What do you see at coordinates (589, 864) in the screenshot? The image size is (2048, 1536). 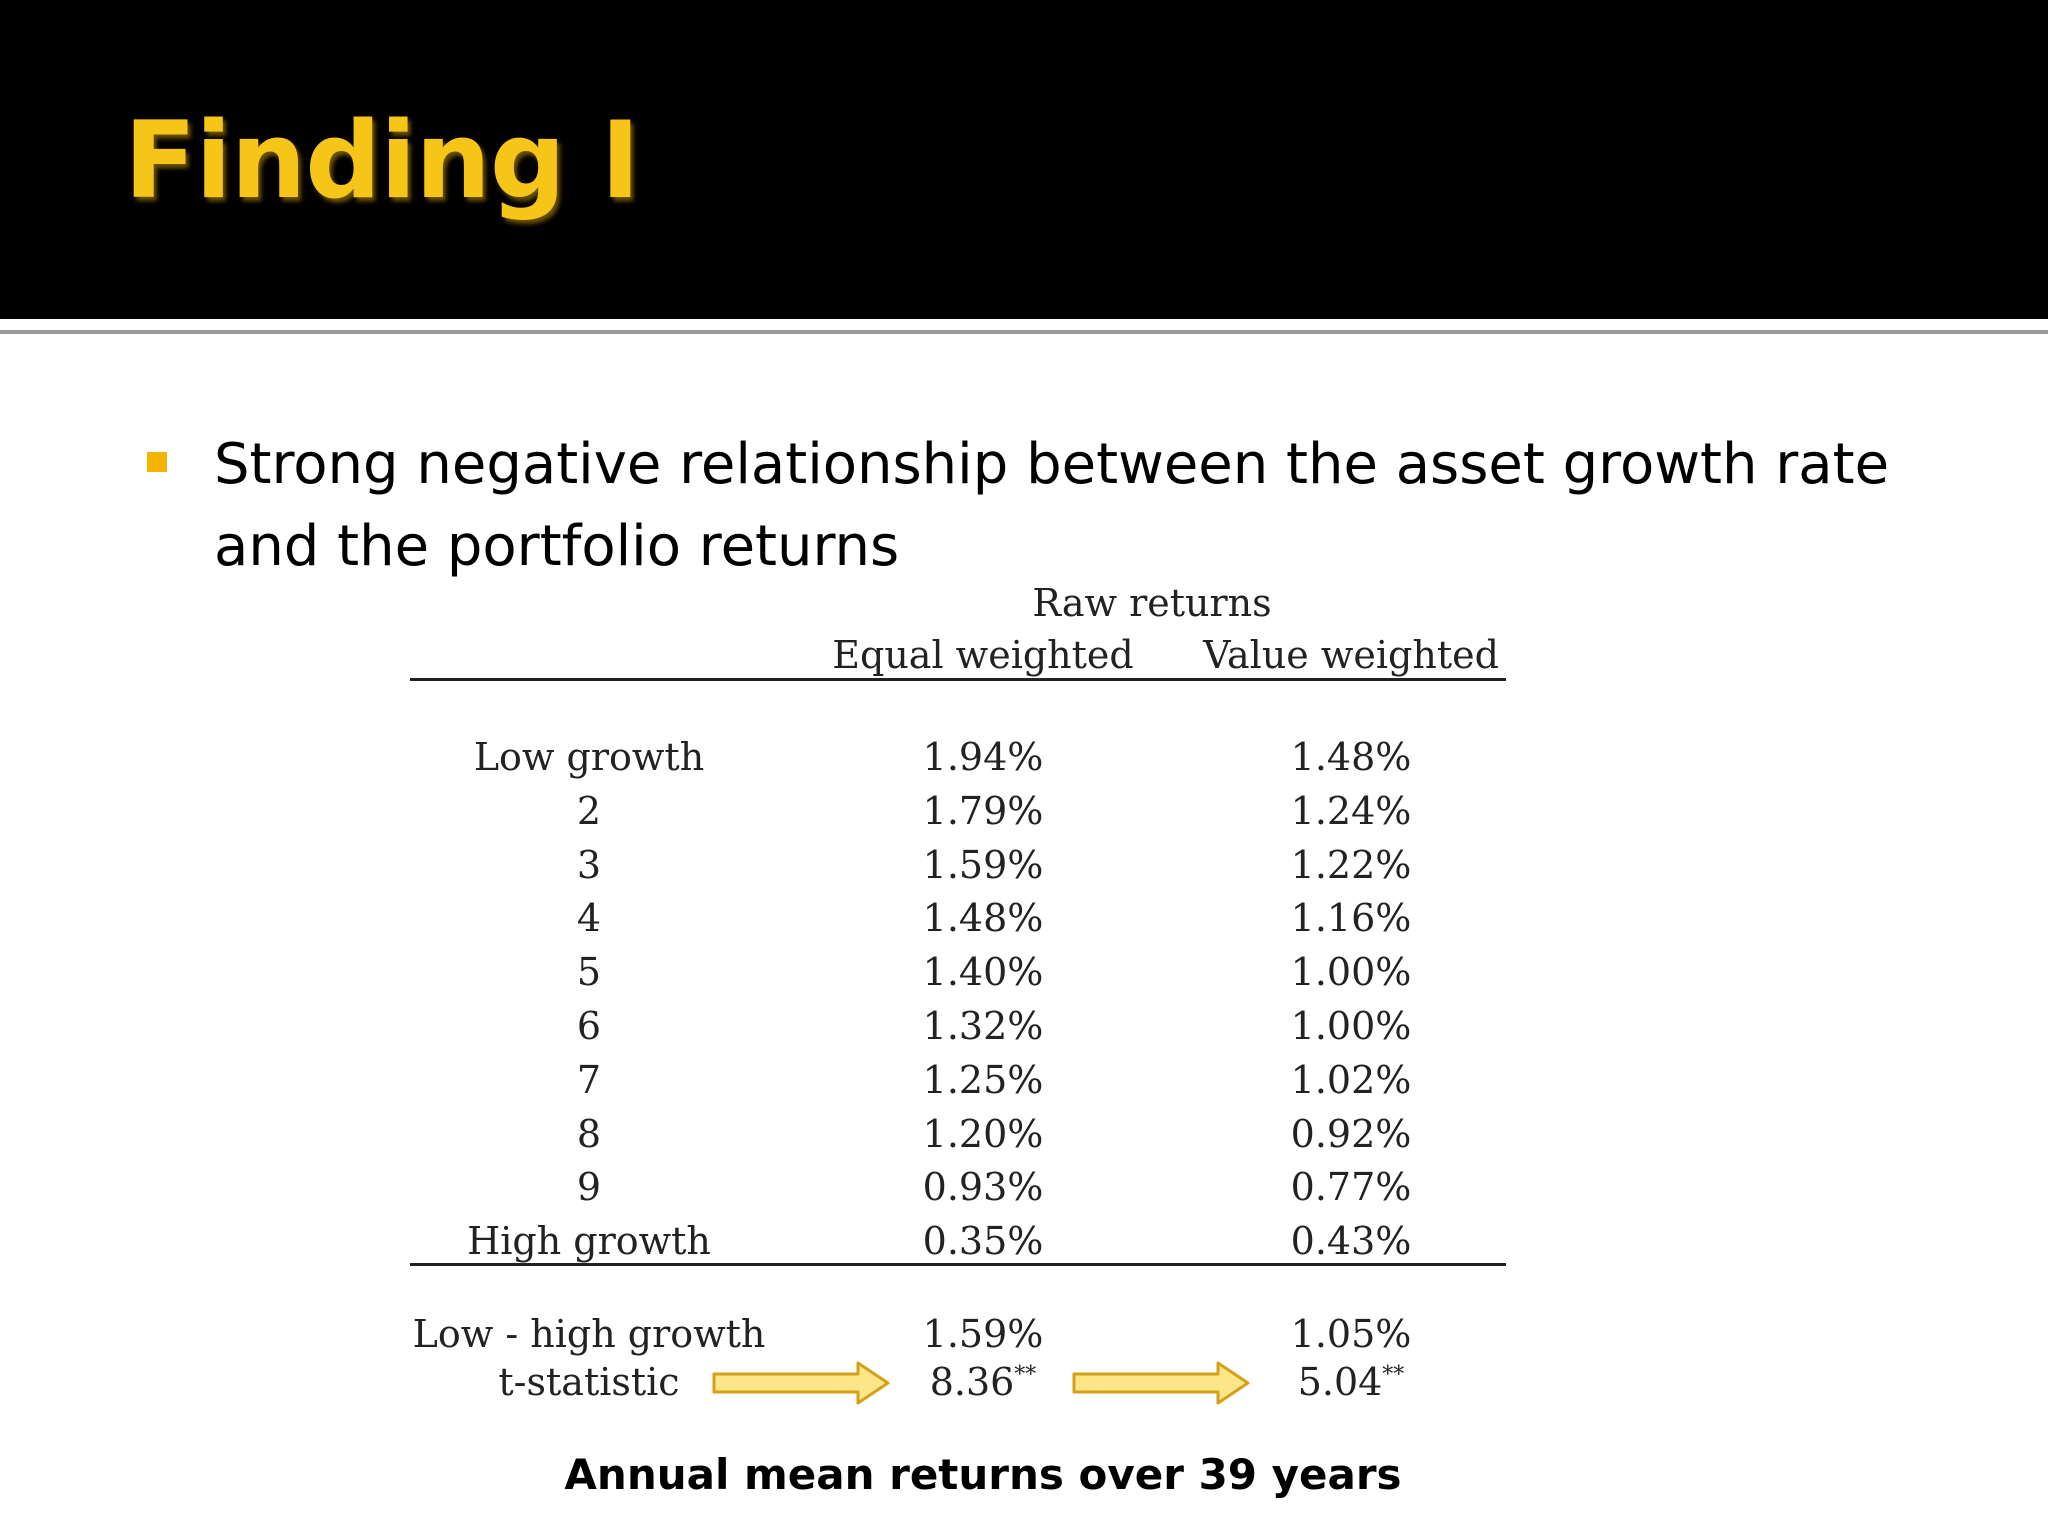 I see `row-label: 3` at bounding box center [589, 864].